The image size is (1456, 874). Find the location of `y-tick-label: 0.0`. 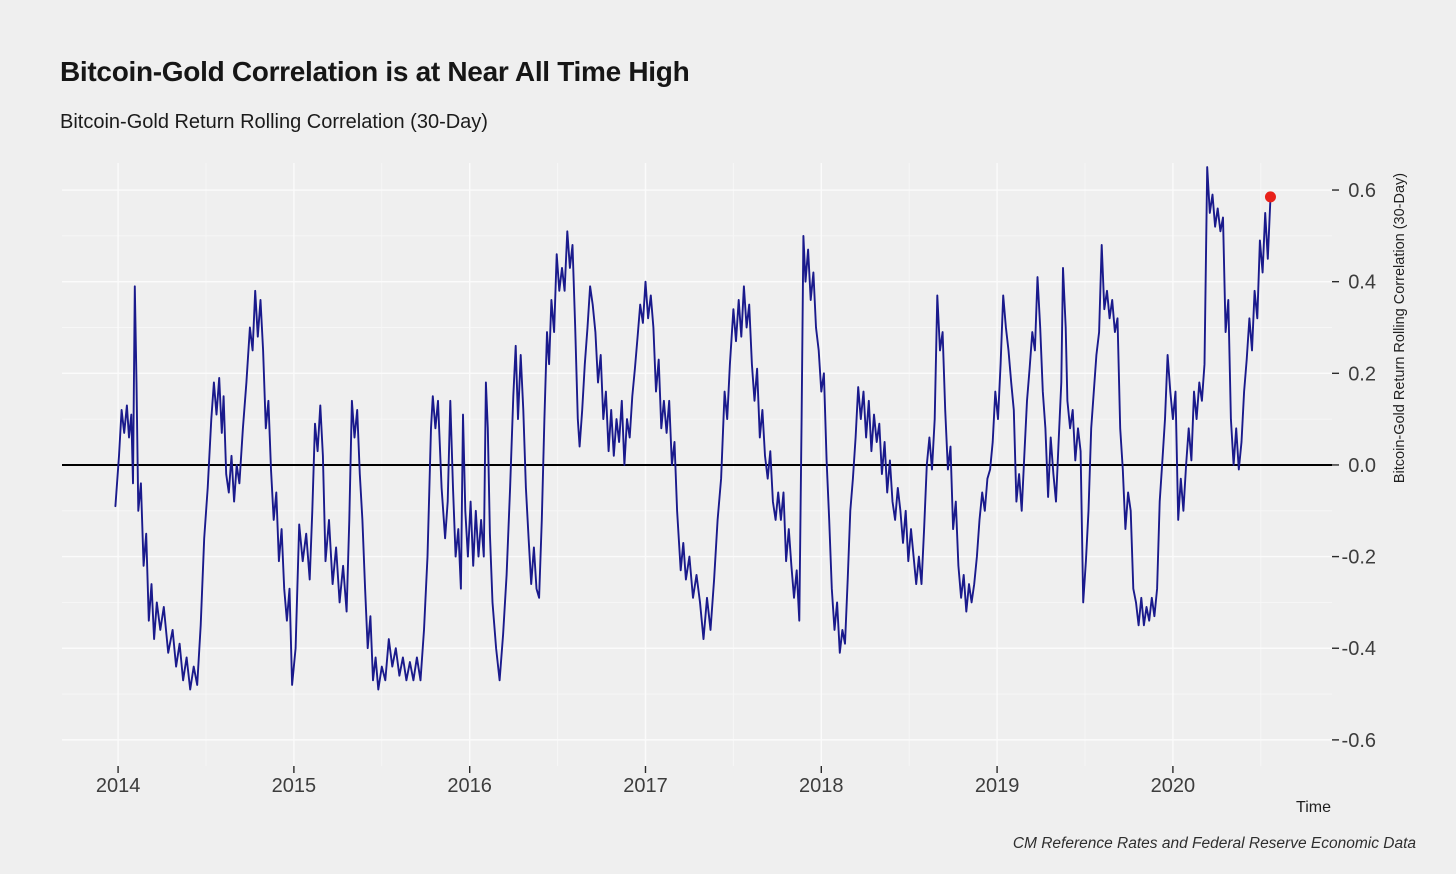

y-tick-label: 0.0 is located at coordinates (1362, 466).